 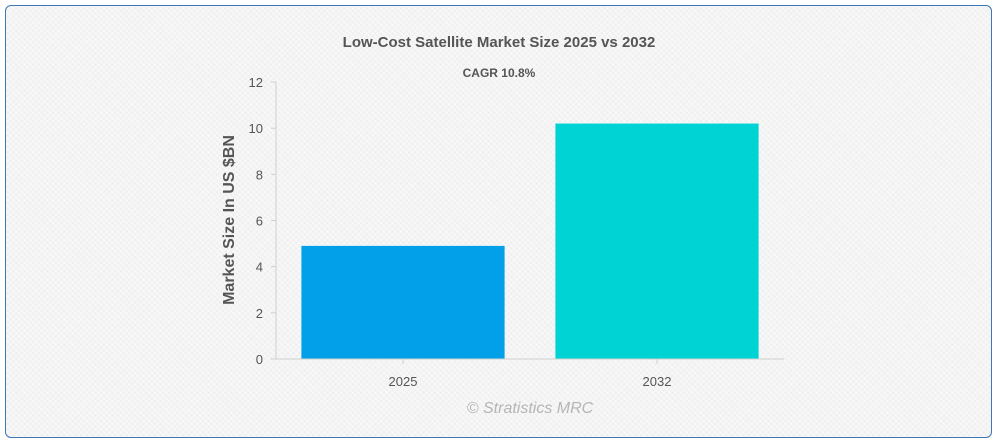 I want to click on y-tick-label: 8, so click(x=259, y=174).